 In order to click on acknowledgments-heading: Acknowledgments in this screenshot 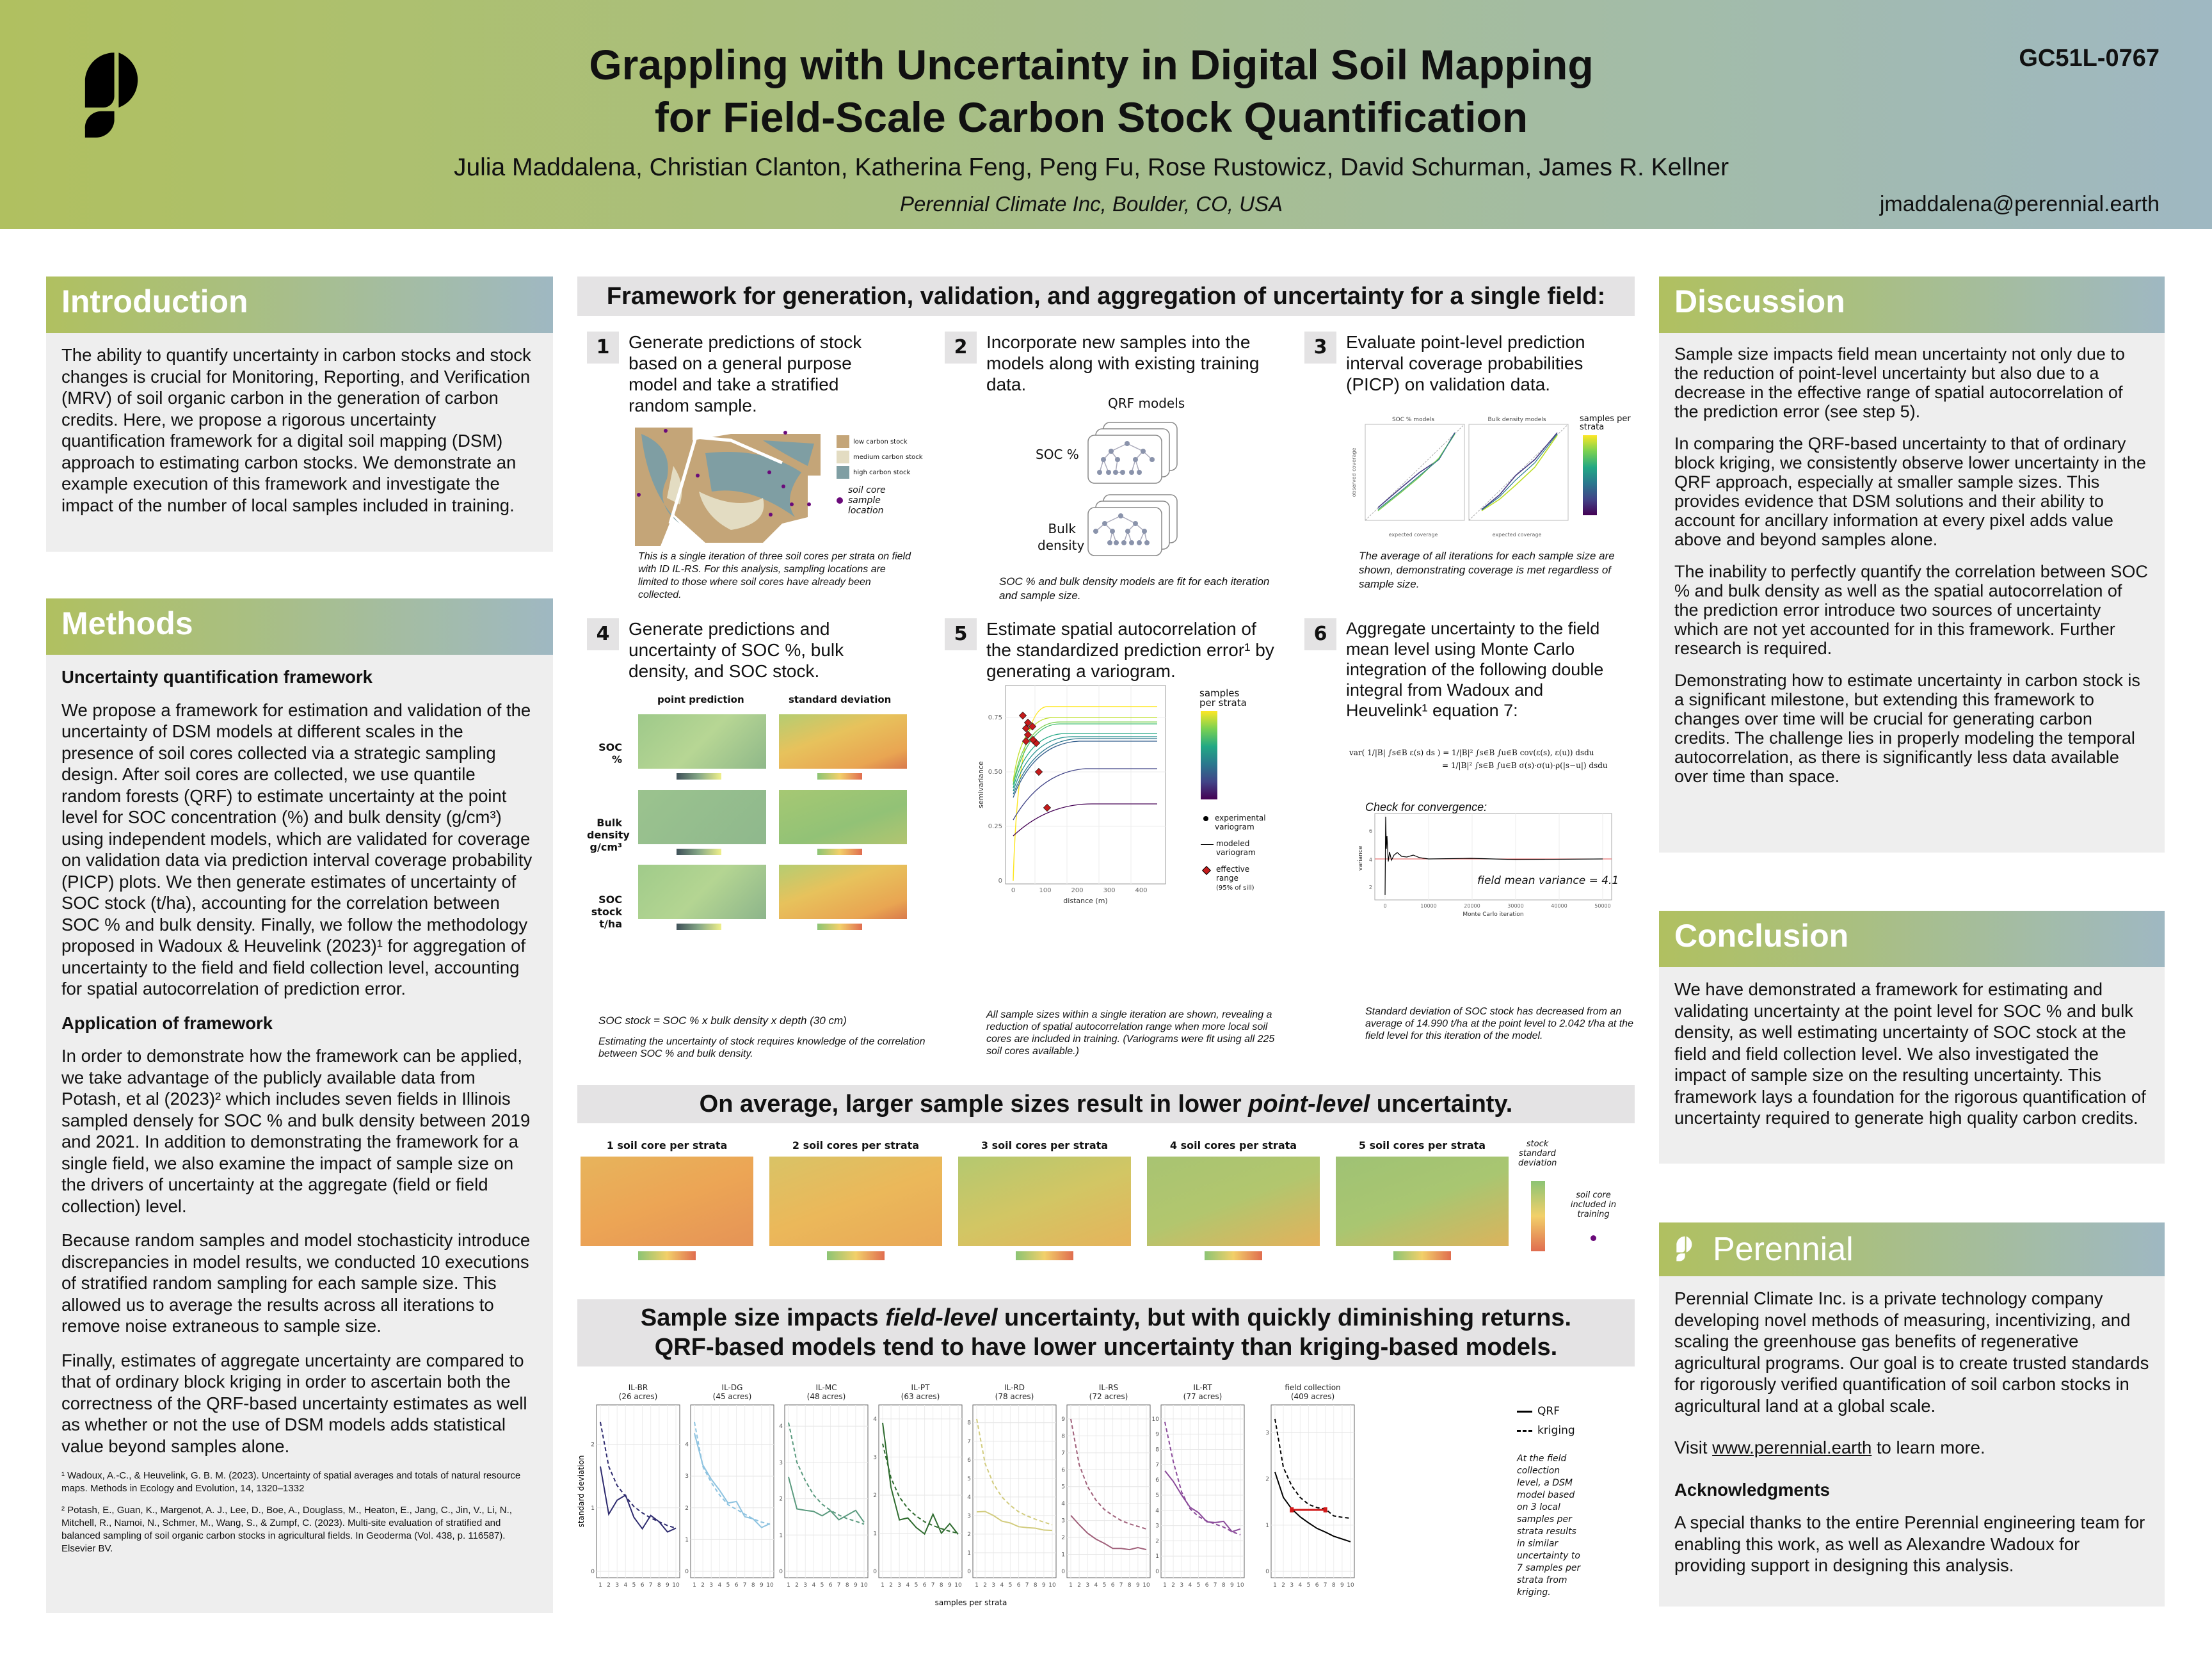, I will do `click(1752, 1489)`.